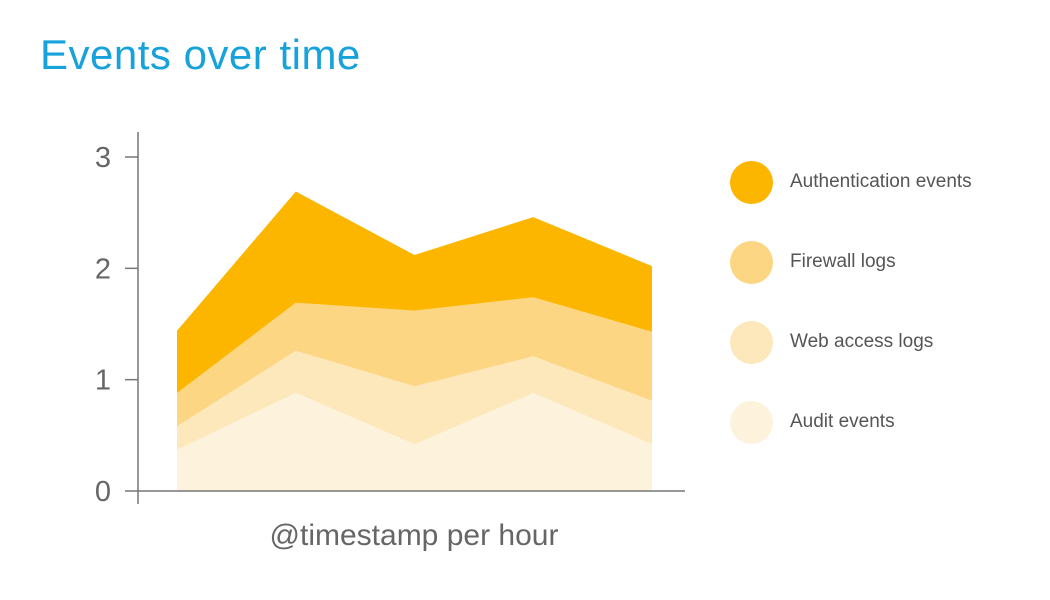  Describe the element at coordinates (843, 261) in the screenshot. I see `legend-label: Firewall logs` at that location.